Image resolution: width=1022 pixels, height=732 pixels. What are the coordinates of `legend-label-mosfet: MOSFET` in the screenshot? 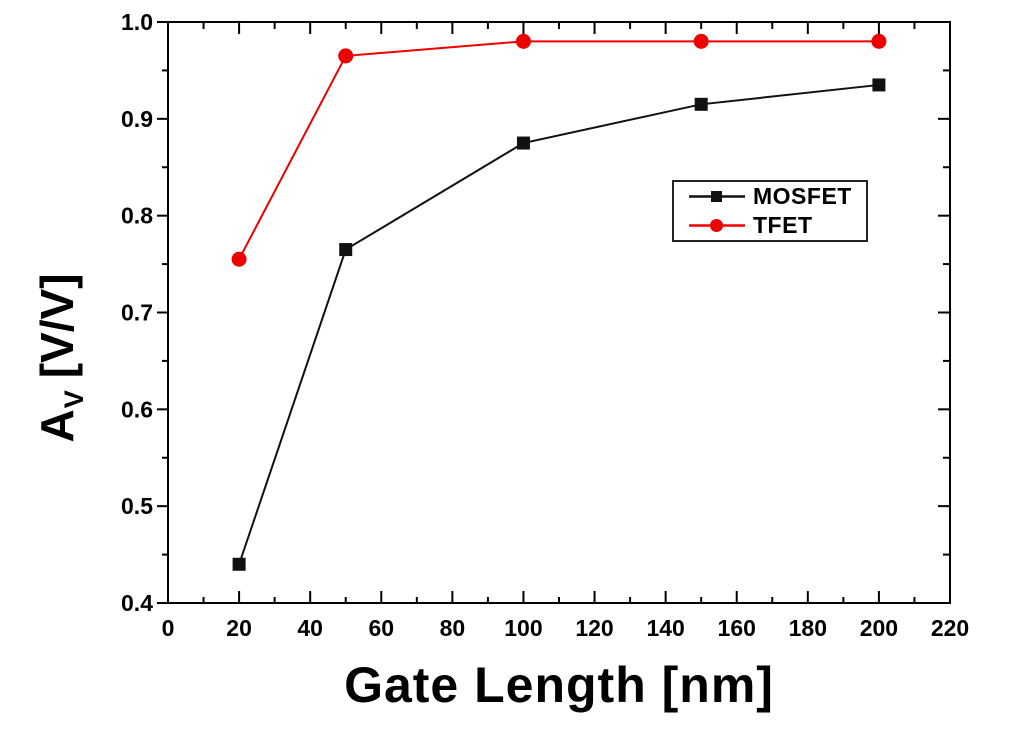 It's located at (802, 196).